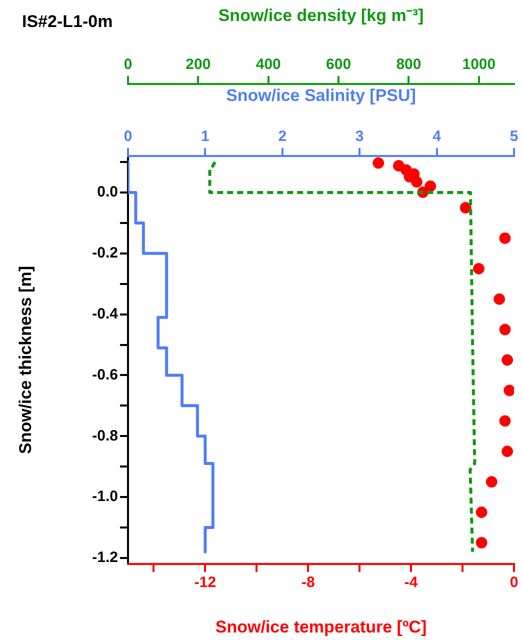 This screenshot has height=640, width=523. Describe the element at coordinates (105, 435) in the screenshot. I see `y-tick-label: -0.8` at that location.